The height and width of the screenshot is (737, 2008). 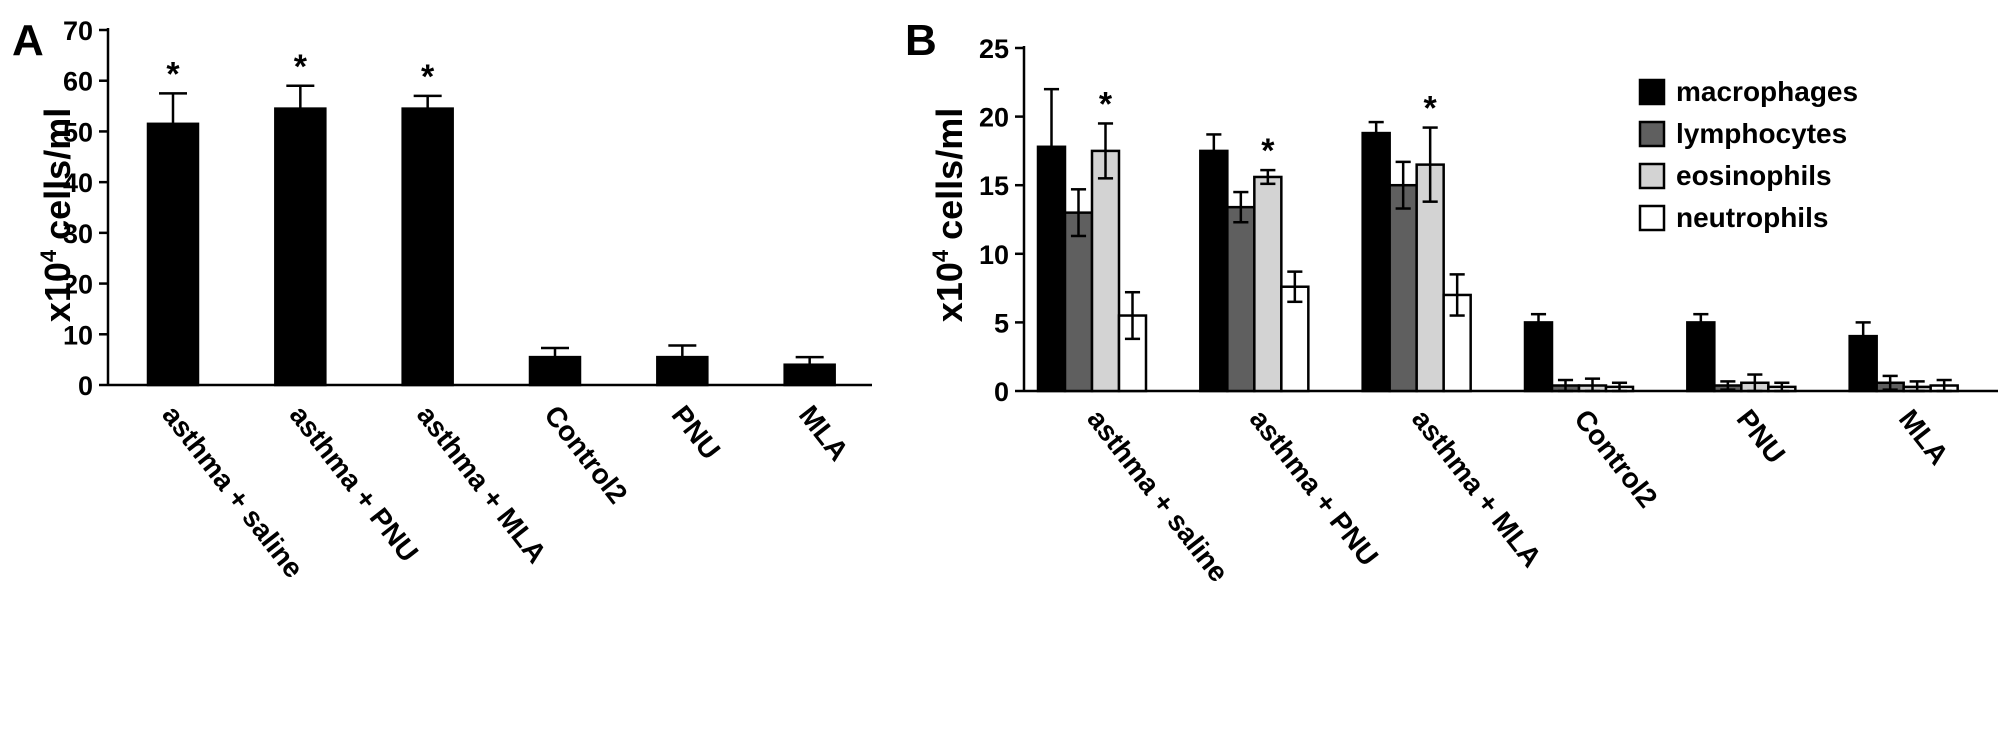 What do you see at coordinates (1754, 175) in the screenshot?
I see `legend-label: eosinophils` at bounding box center [1754, 175].